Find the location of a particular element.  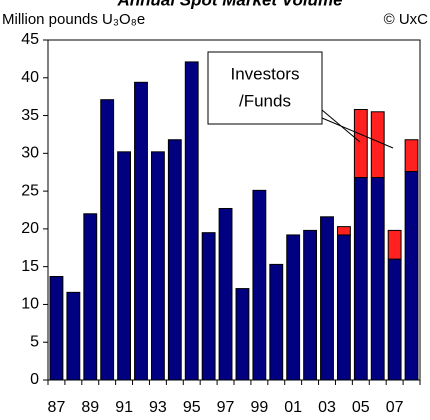

x-tick-label: 93 is located at coordinates (158, 407).